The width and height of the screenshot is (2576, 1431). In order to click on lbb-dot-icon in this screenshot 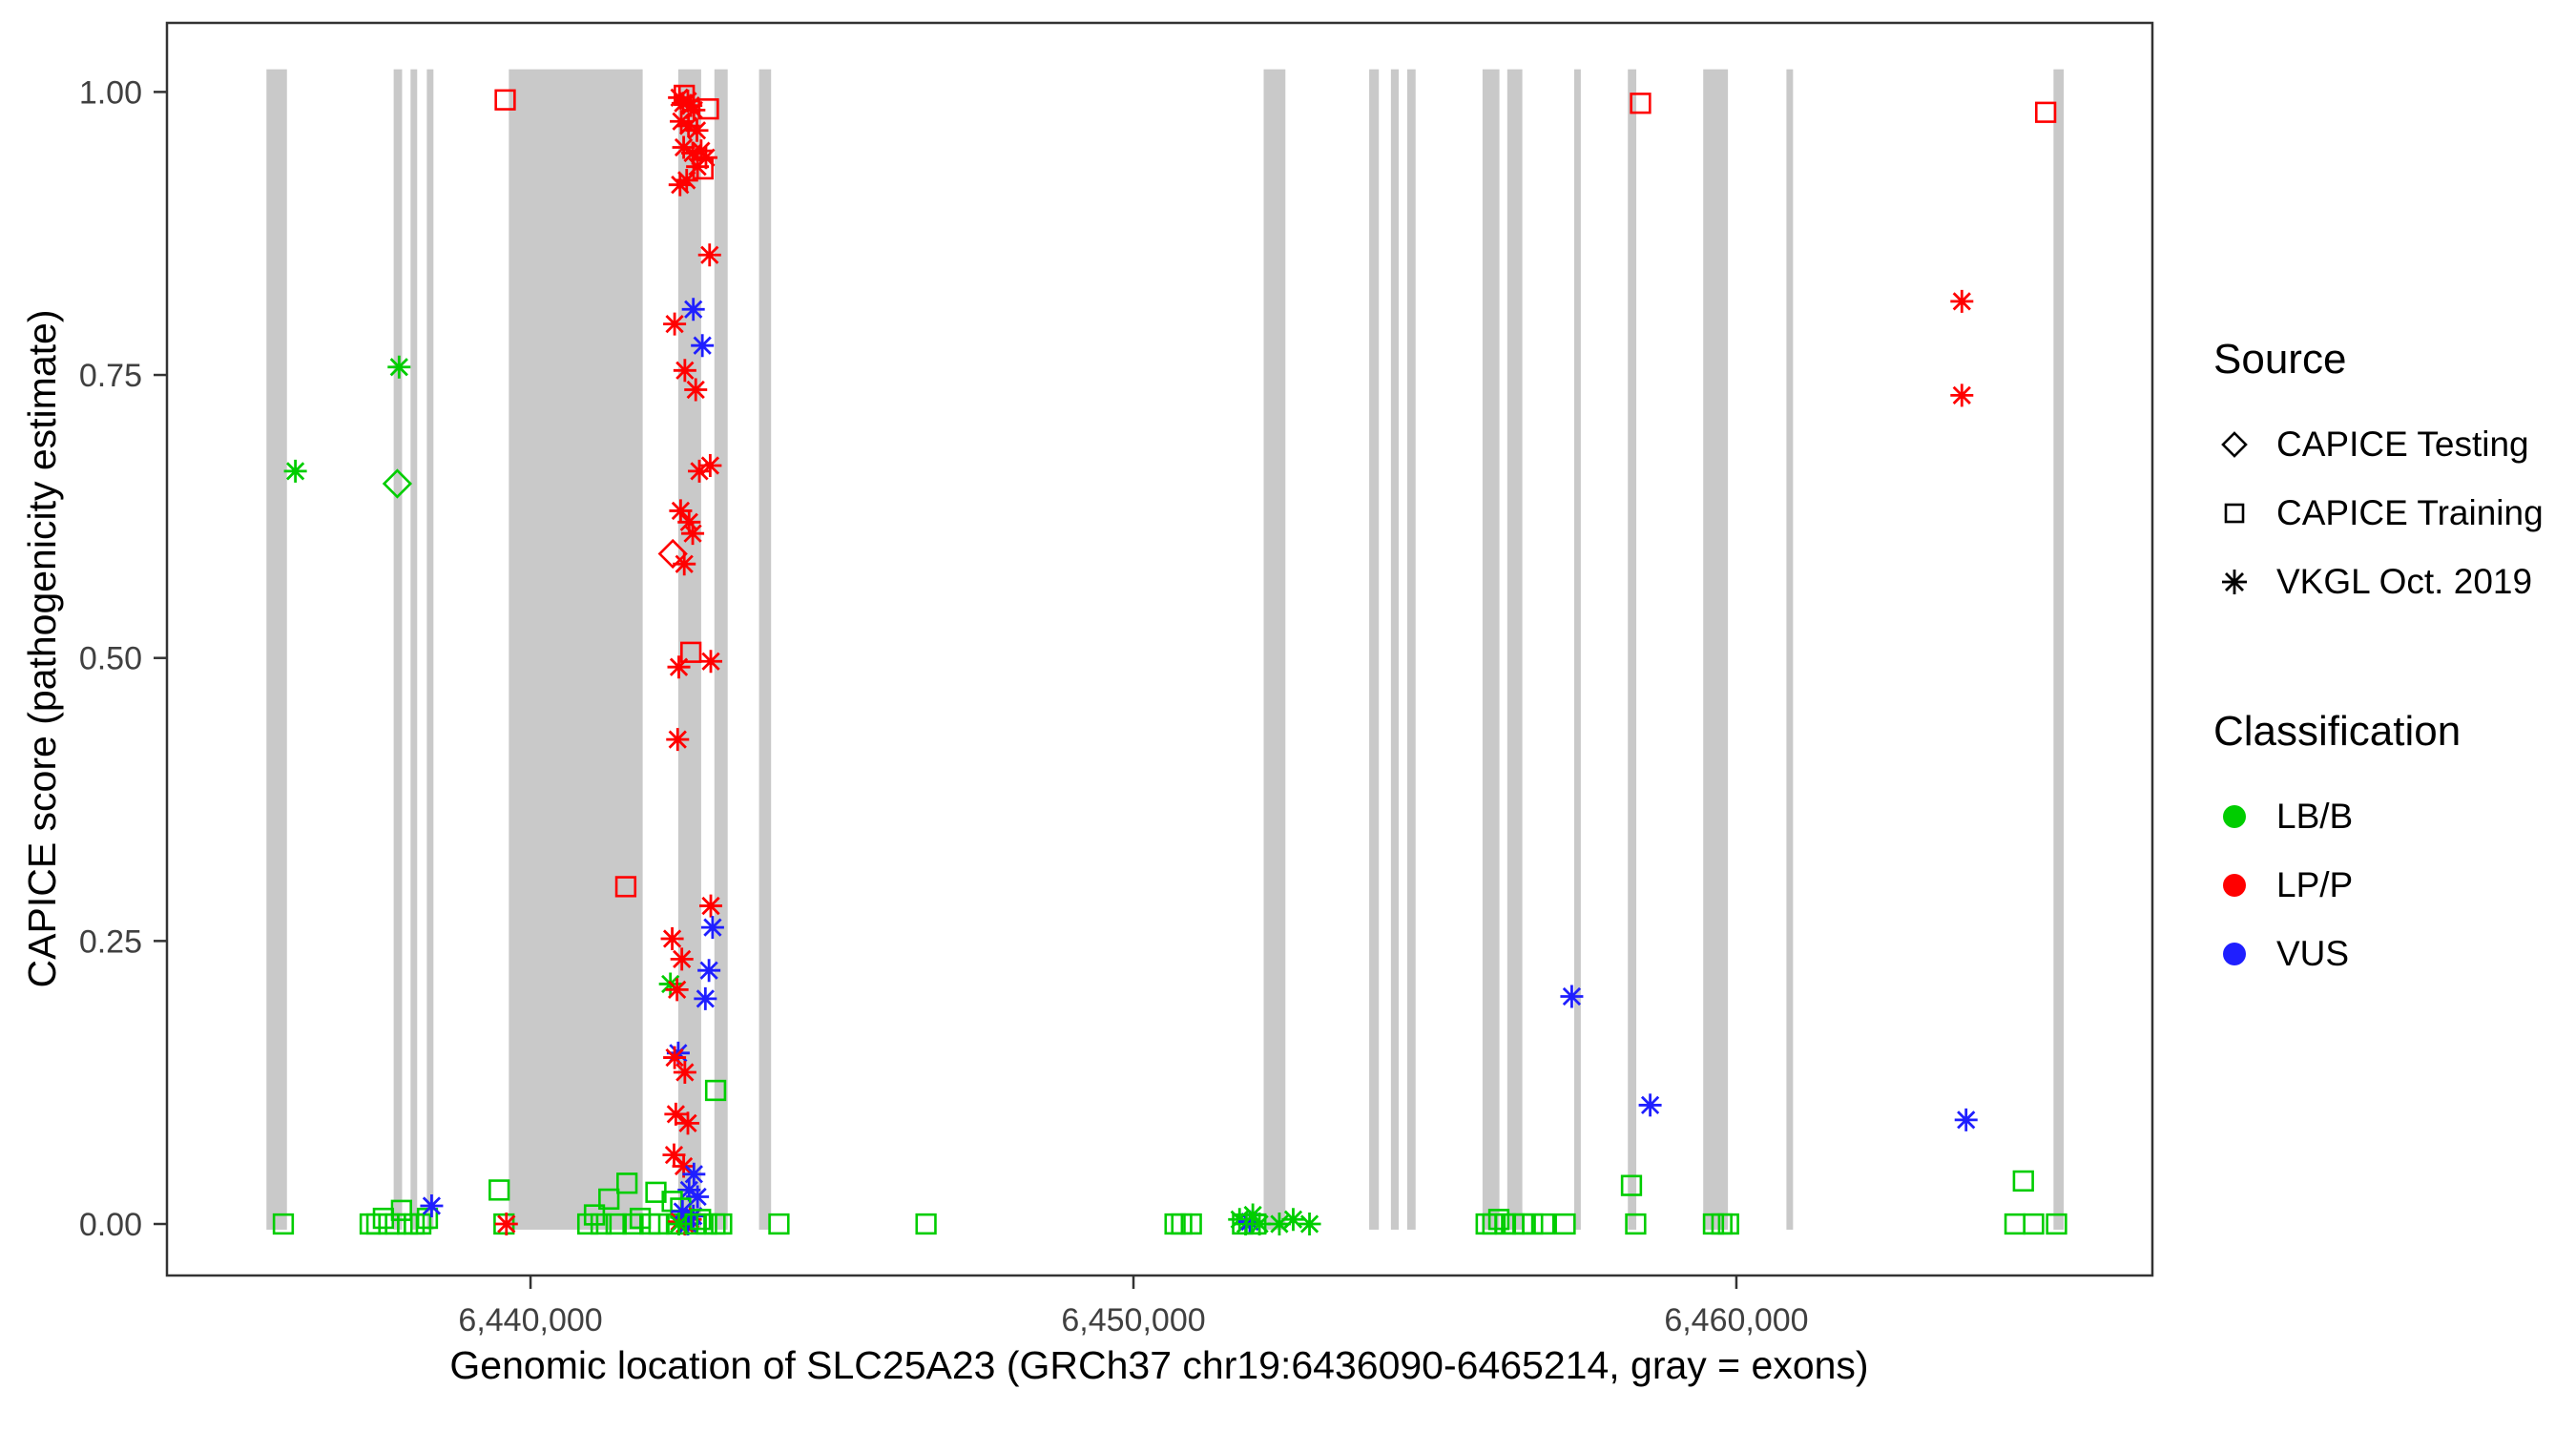, I will do `click(2234, 817)`.